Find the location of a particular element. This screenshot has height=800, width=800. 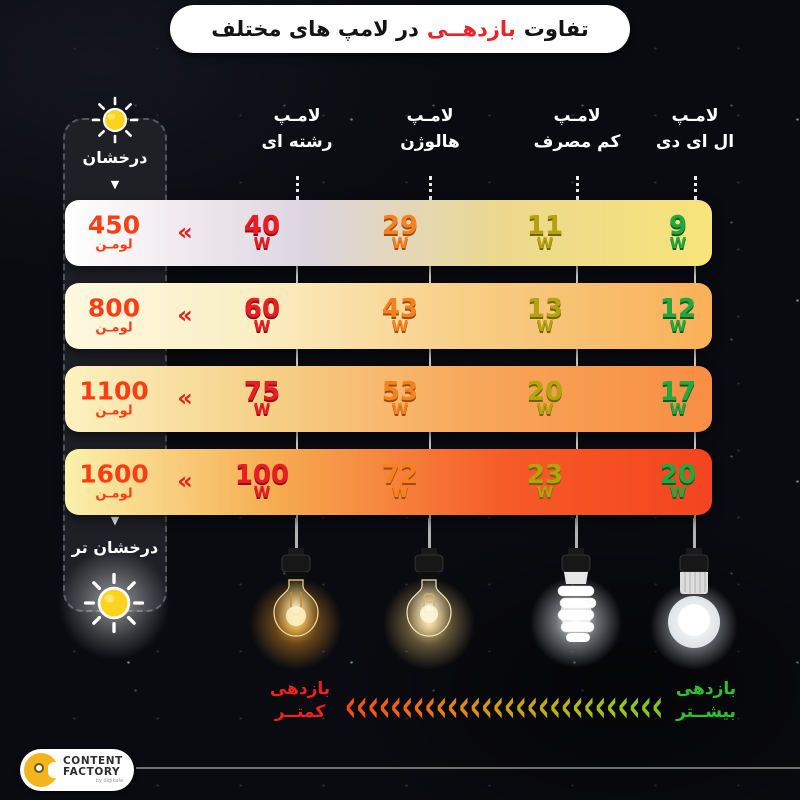

column-label: ال ای دی is located at coordinates (695, 142).